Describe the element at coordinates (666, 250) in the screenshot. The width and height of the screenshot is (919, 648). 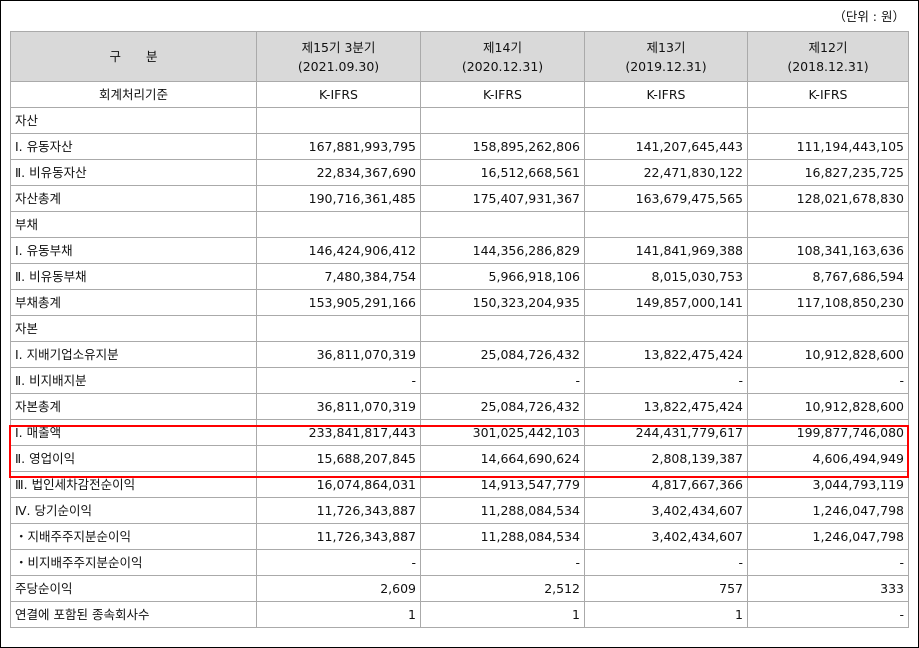
I see `cell-value: 141,841,969,388` at that location.